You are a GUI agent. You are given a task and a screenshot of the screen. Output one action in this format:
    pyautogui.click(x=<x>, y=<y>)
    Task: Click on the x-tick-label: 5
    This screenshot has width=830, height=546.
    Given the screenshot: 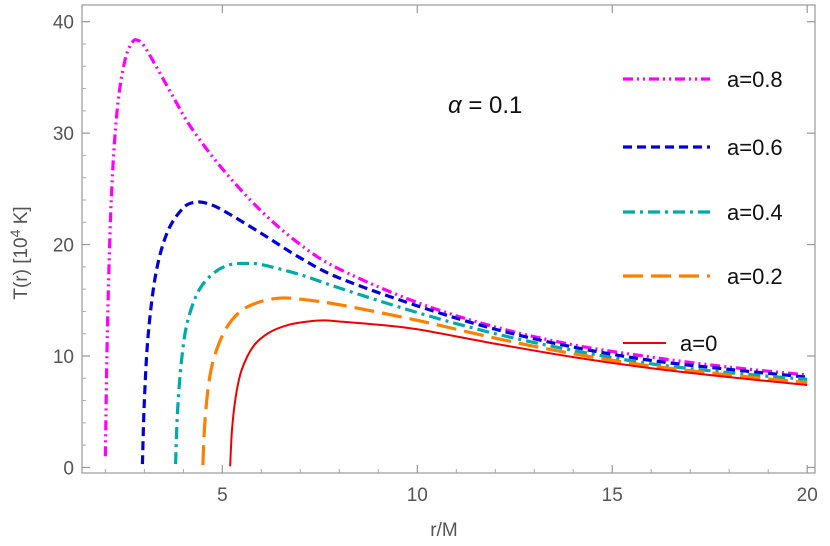 What is the action you would take?
    pyautogui.click(x=222, y=495)
    